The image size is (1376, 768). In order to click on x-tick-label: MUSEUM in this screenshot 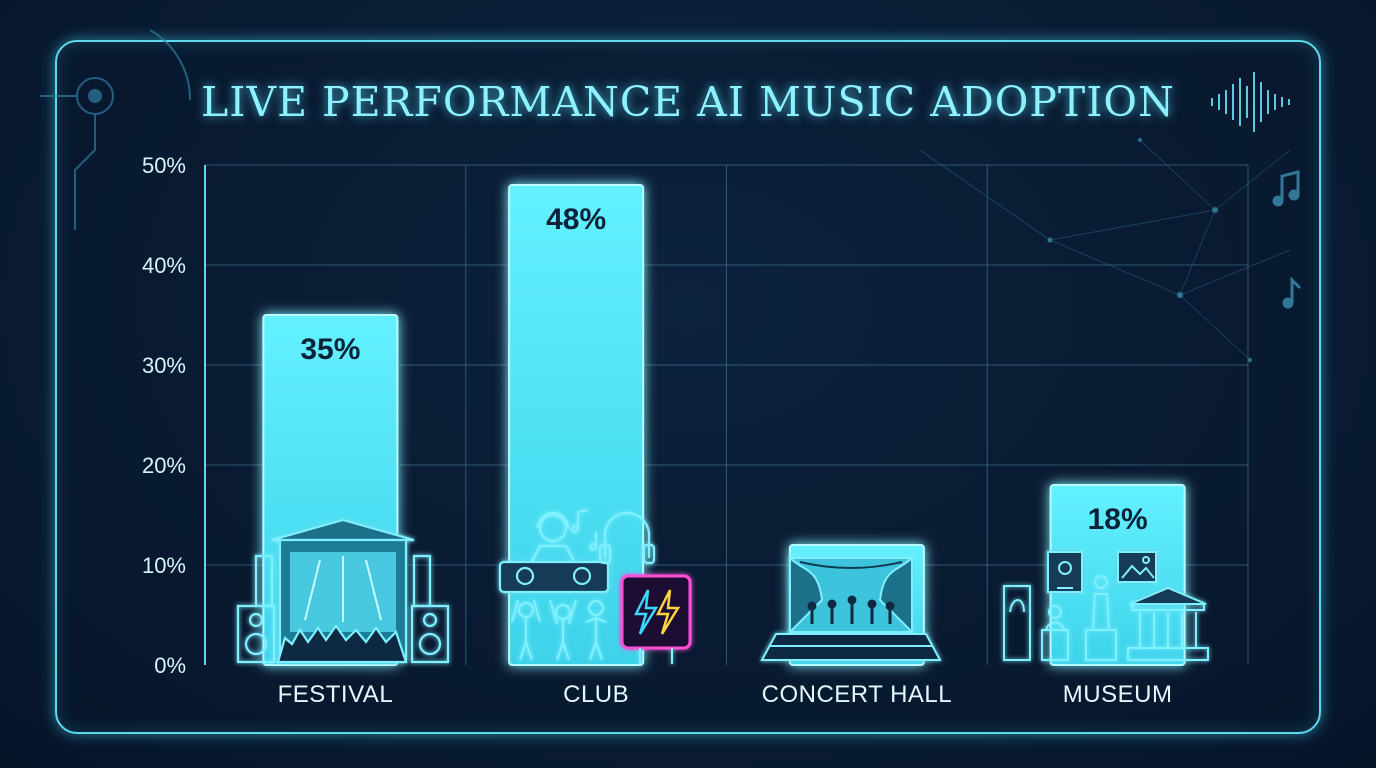, I will do `click(1118, 694)`.